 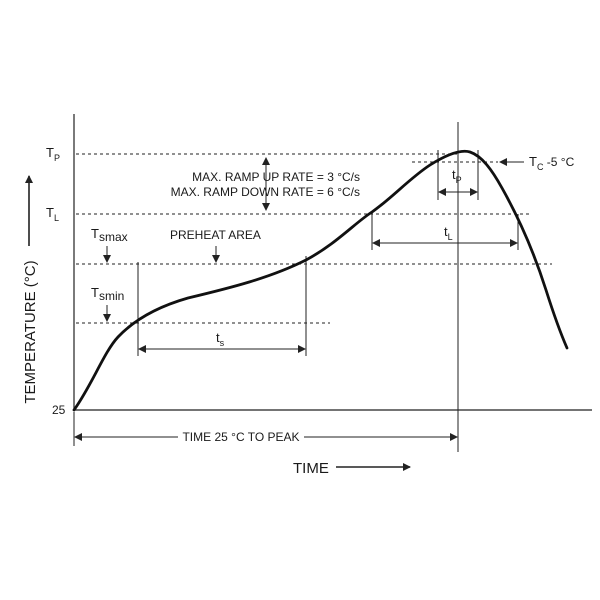 I want to click on ramp-up-text: MAX. RAMP UP RATE = 3 °C/s, so click(x=276, y=177).